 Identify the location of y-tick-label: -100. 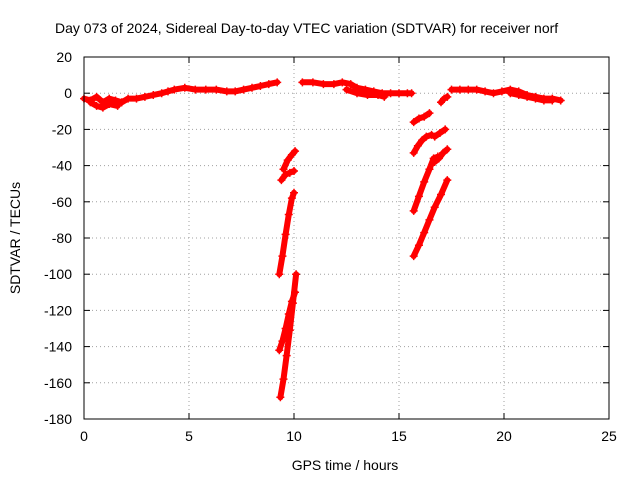
(58, 274).